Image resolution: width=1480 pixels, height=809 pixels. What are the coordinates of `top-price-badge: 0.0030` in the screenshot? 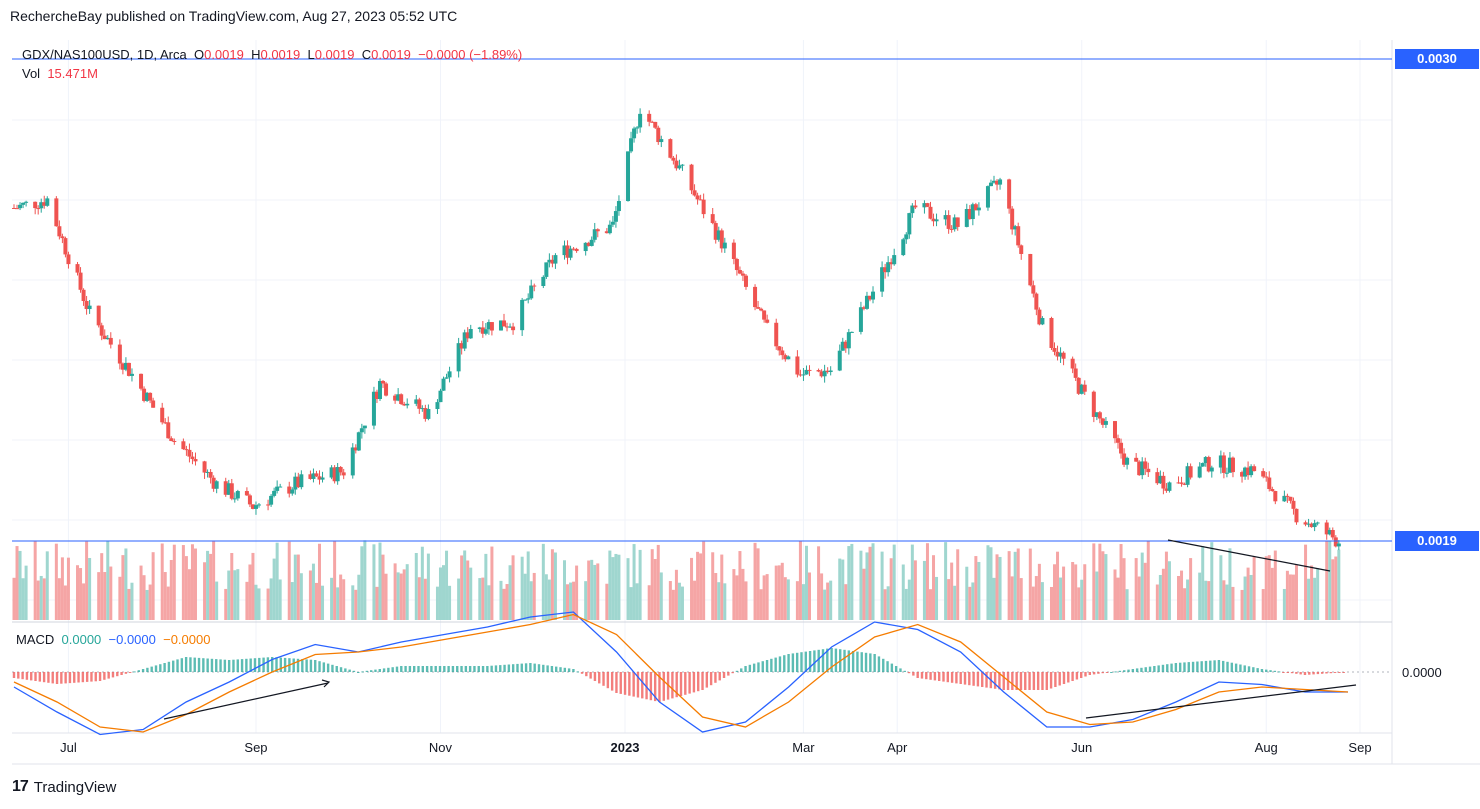 It's located at (1437, 59).